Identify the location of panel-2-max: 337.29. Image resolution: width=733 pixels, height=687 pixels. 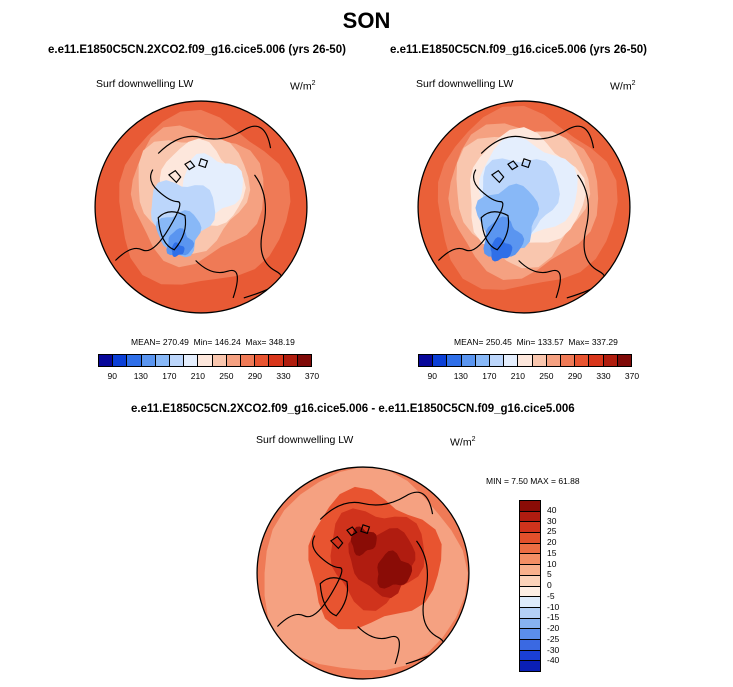
(604, 342).